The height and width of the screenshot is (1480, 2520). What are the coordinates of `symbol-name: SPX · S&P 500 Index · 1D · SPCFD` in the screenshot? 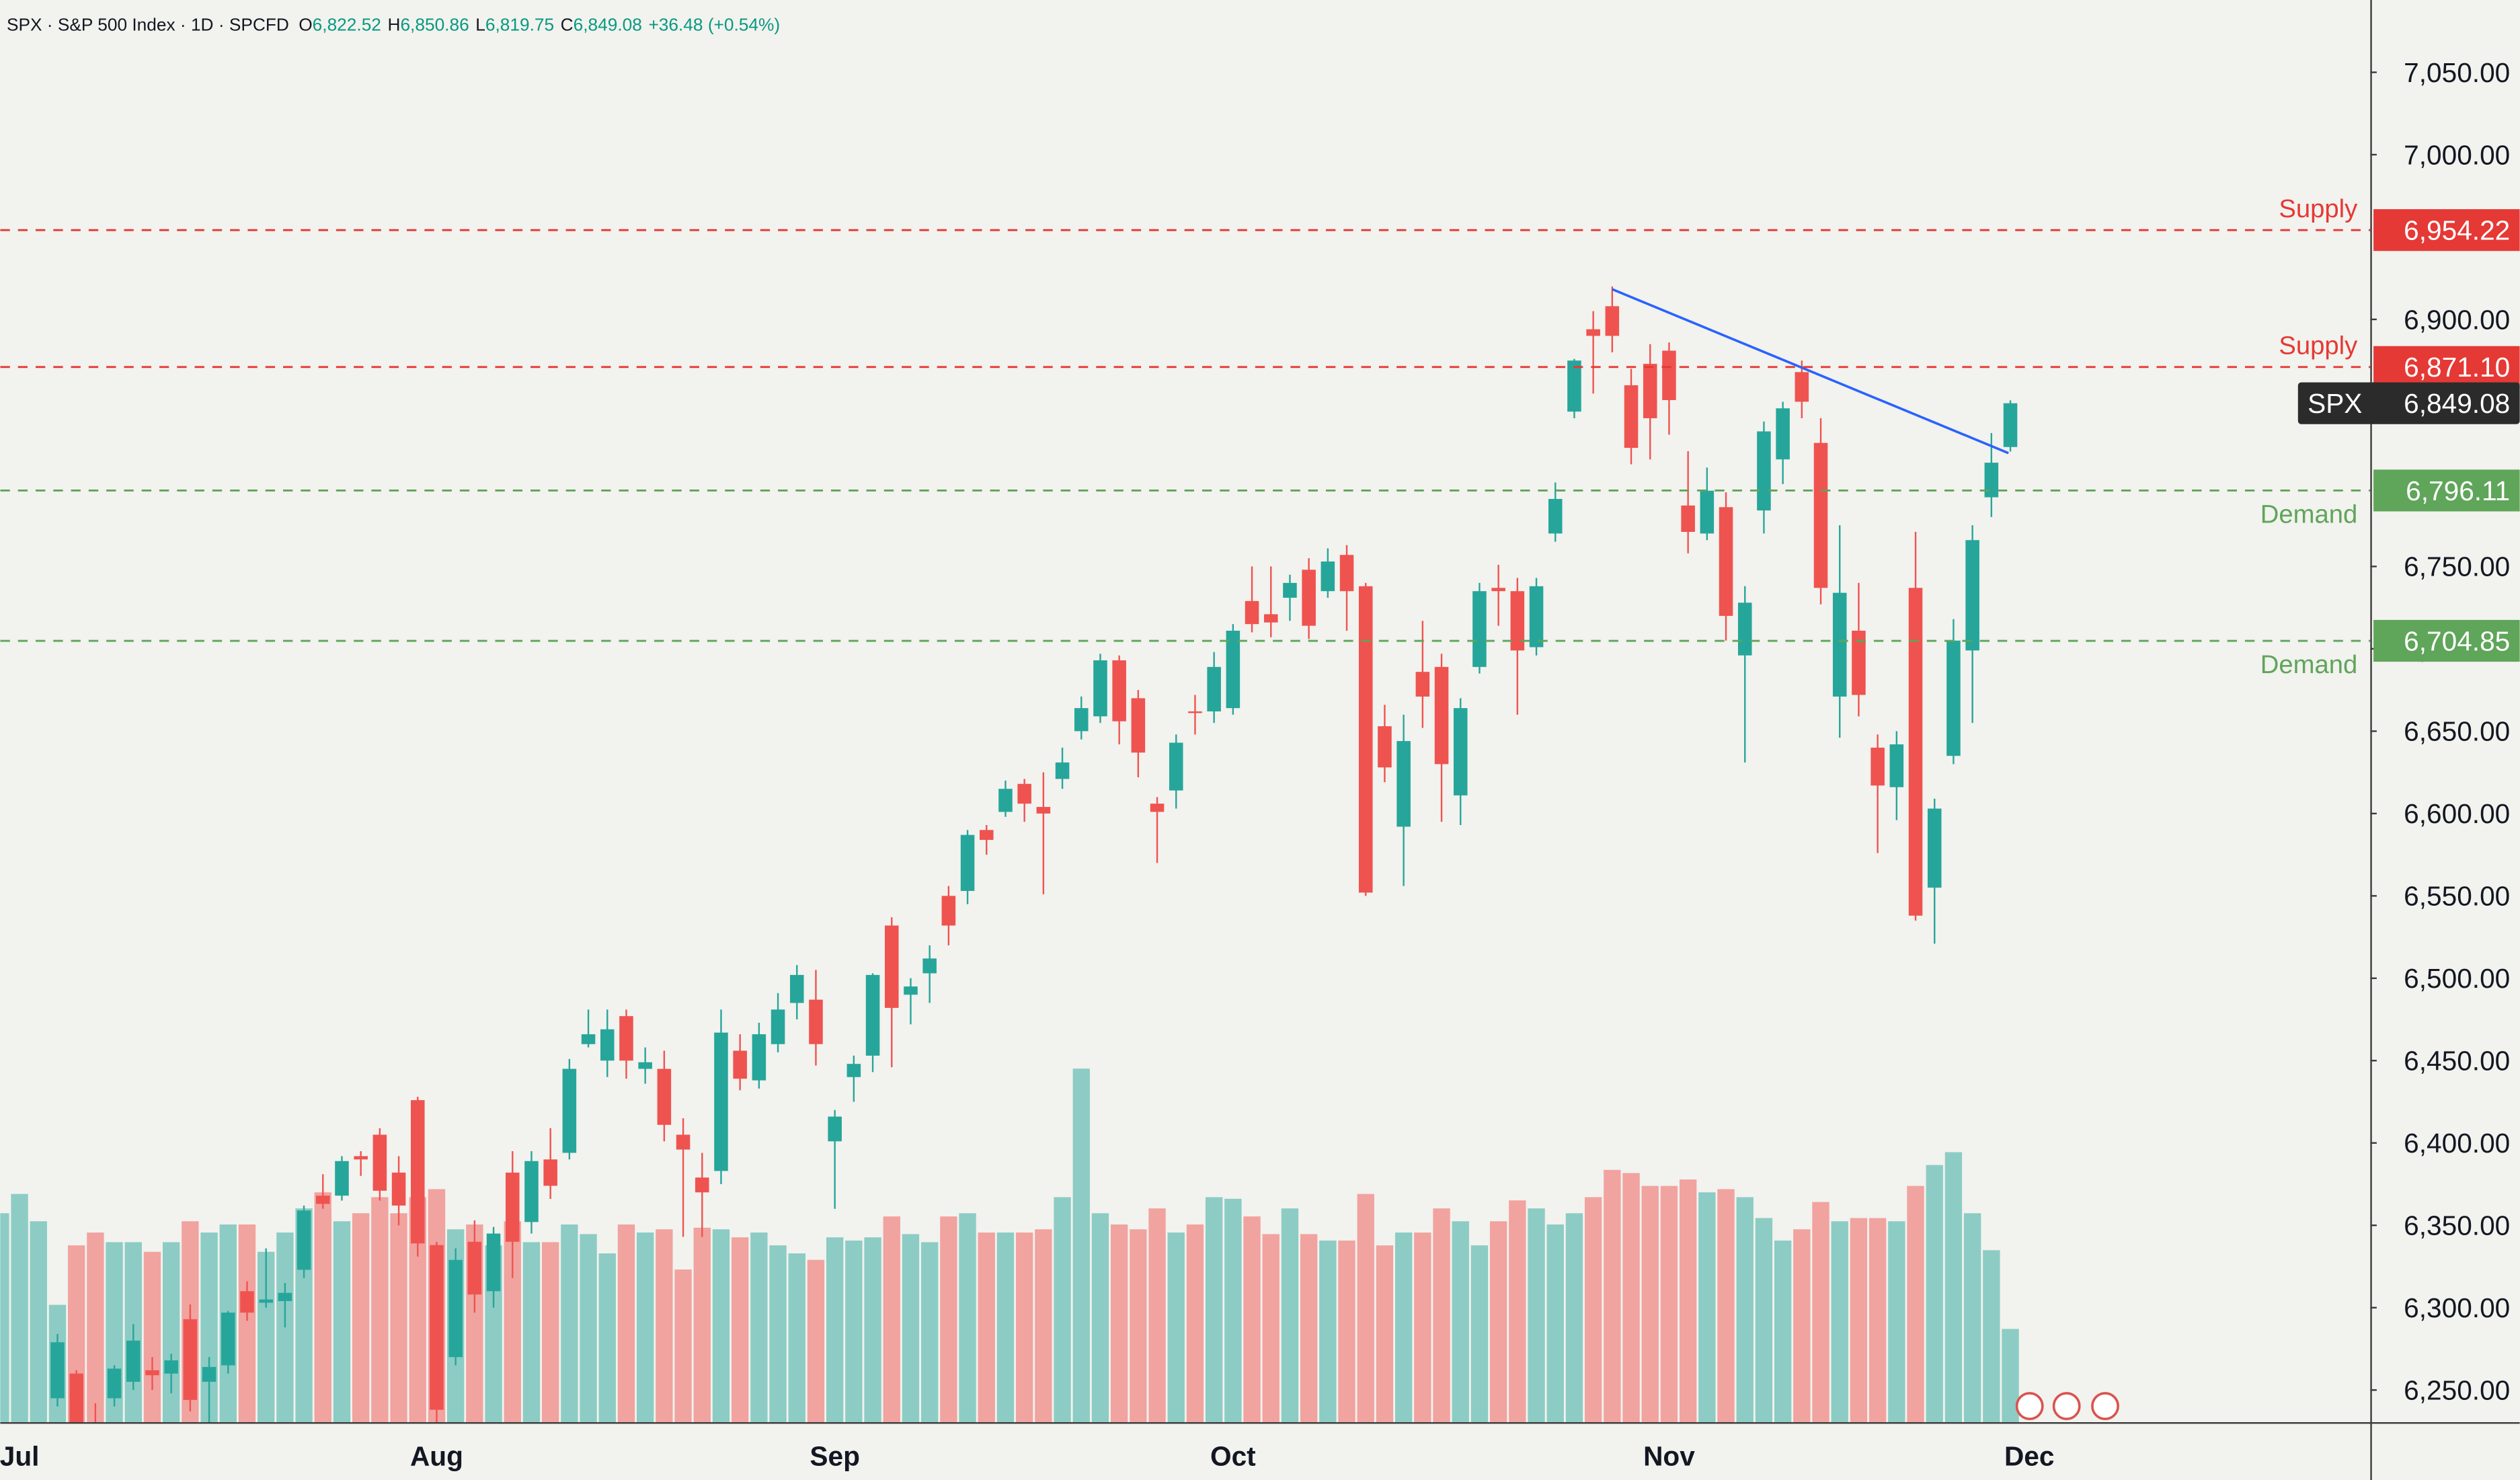 It's located at (148, 24).